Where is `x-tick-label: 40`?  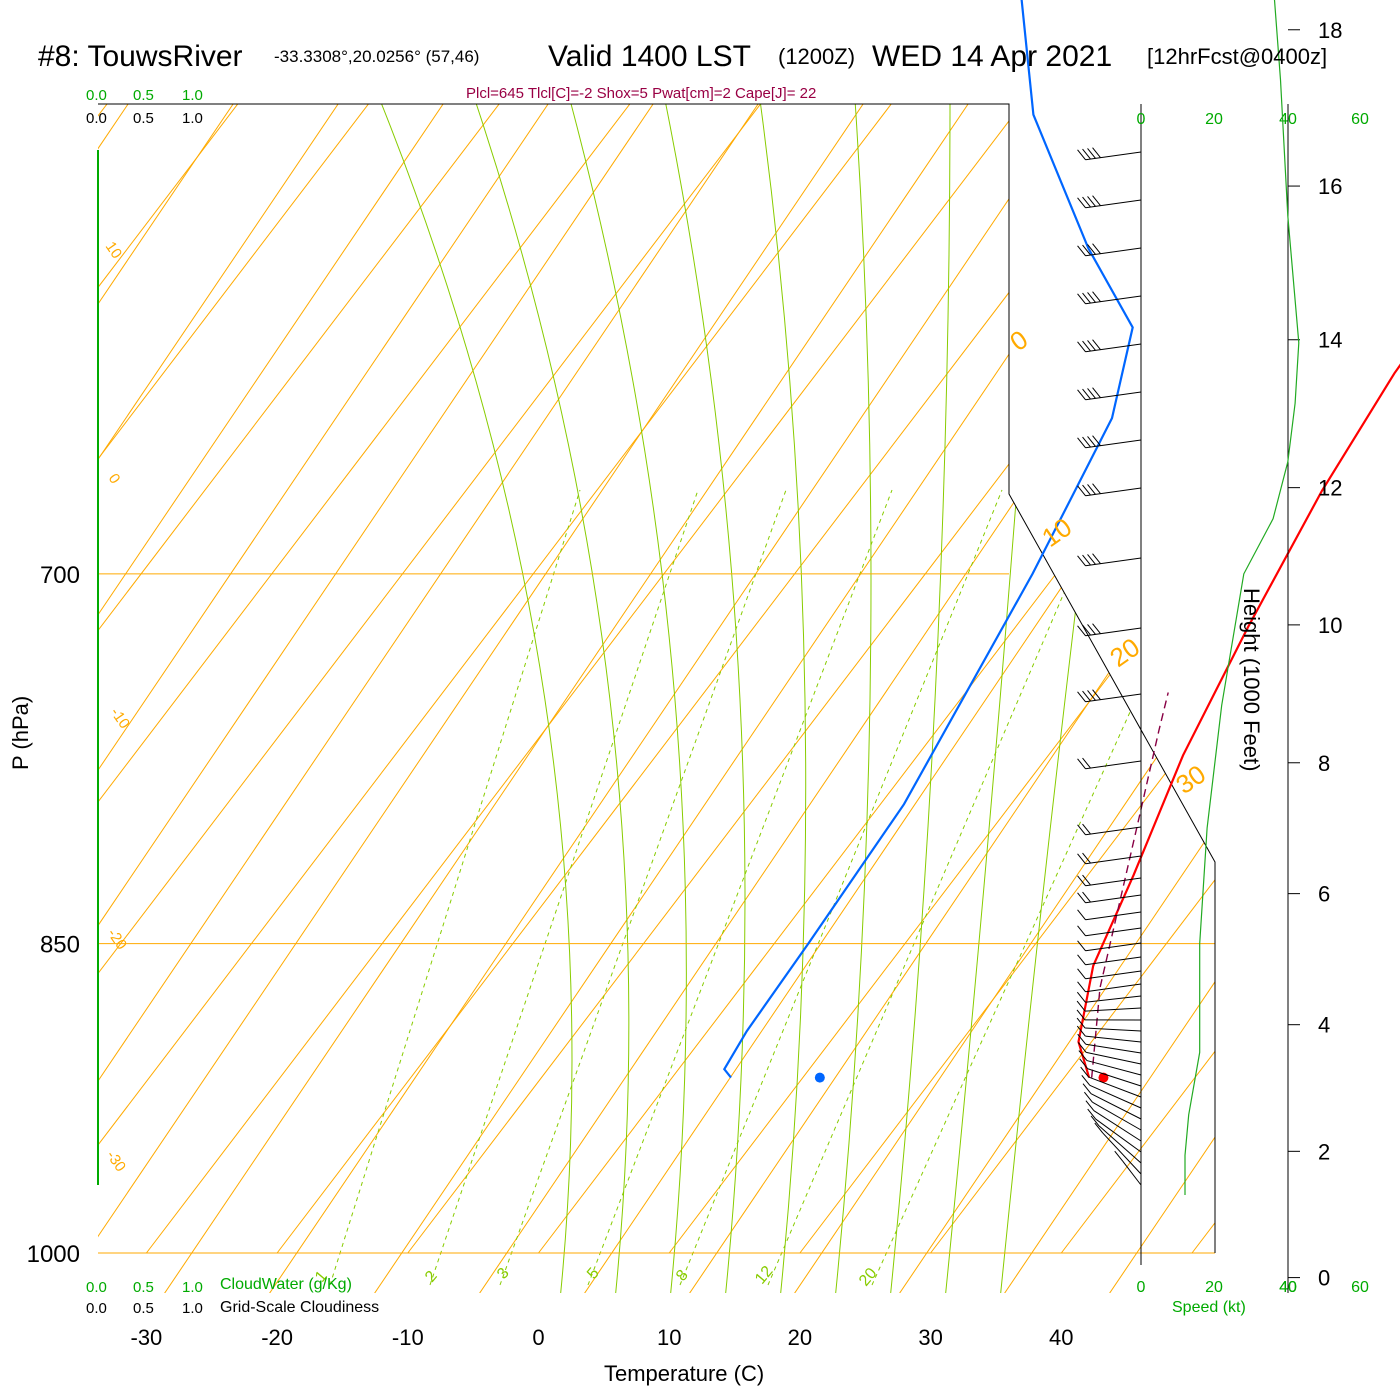 x-tick-label: 40 is located at coordinates (1061, 1337).